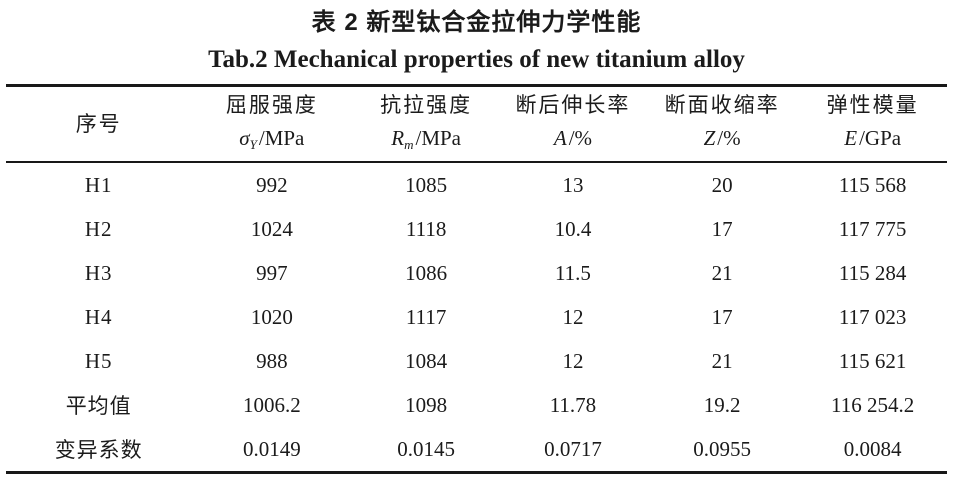 The width and height of the screenshot is (953, 489). I want to click on col-header-zh: 断面收缩率, so click(722, 104).